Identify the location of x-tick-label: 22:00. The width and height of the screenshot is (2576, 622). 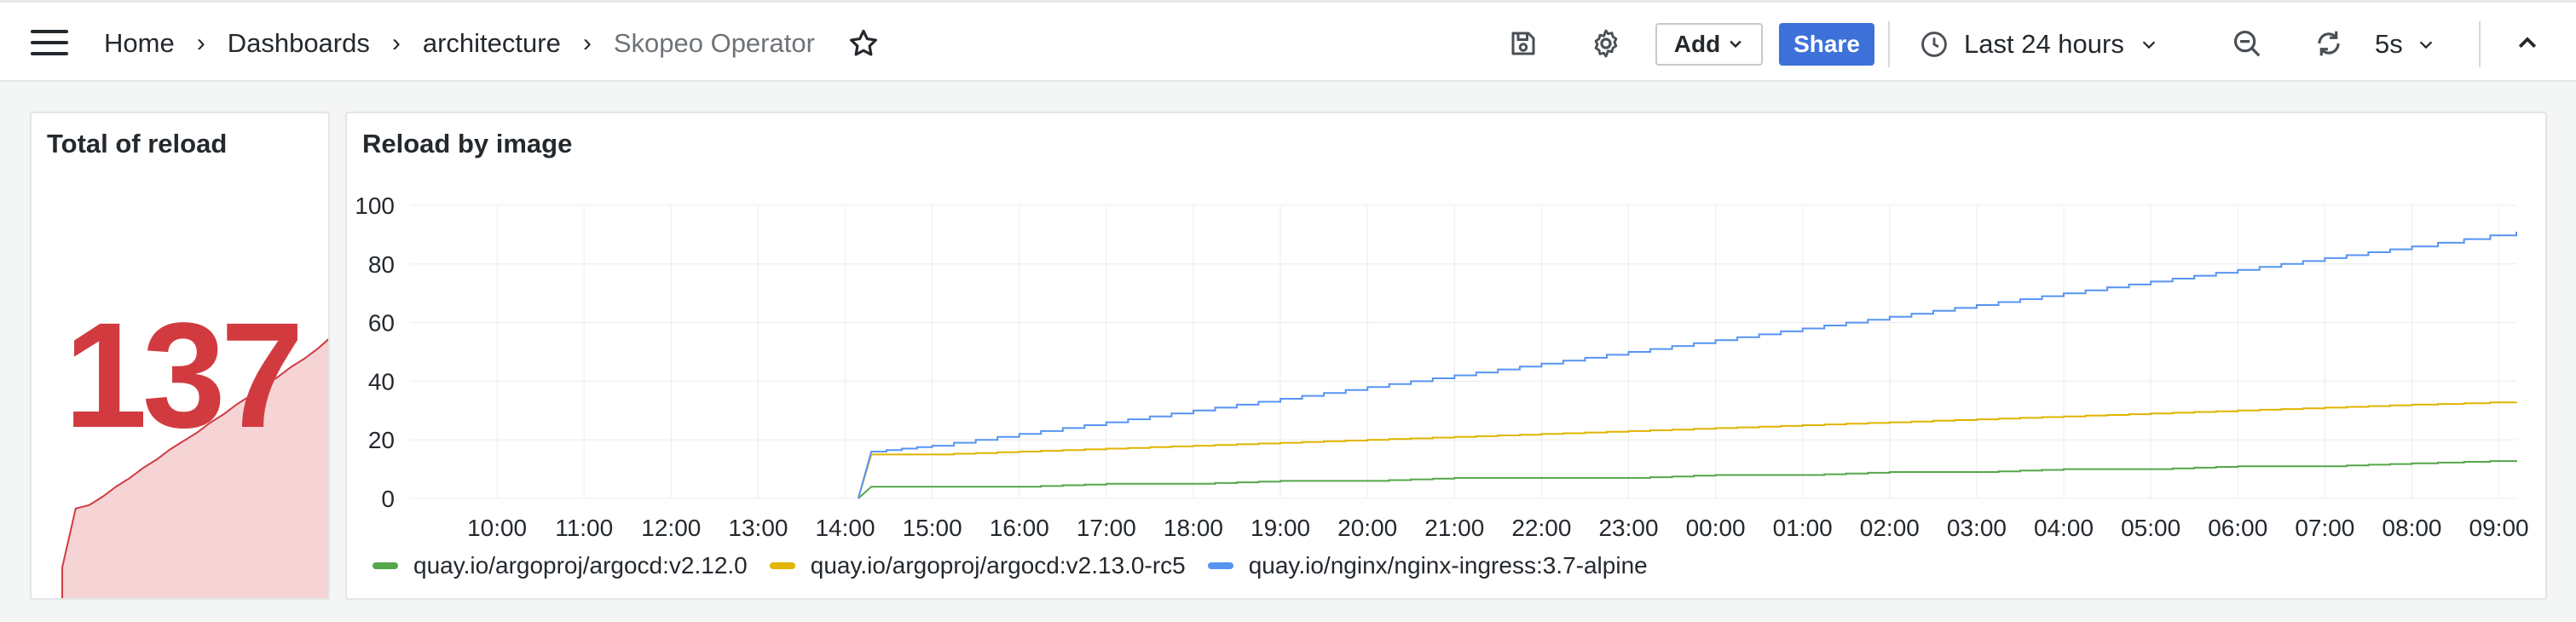
(1541, 527).